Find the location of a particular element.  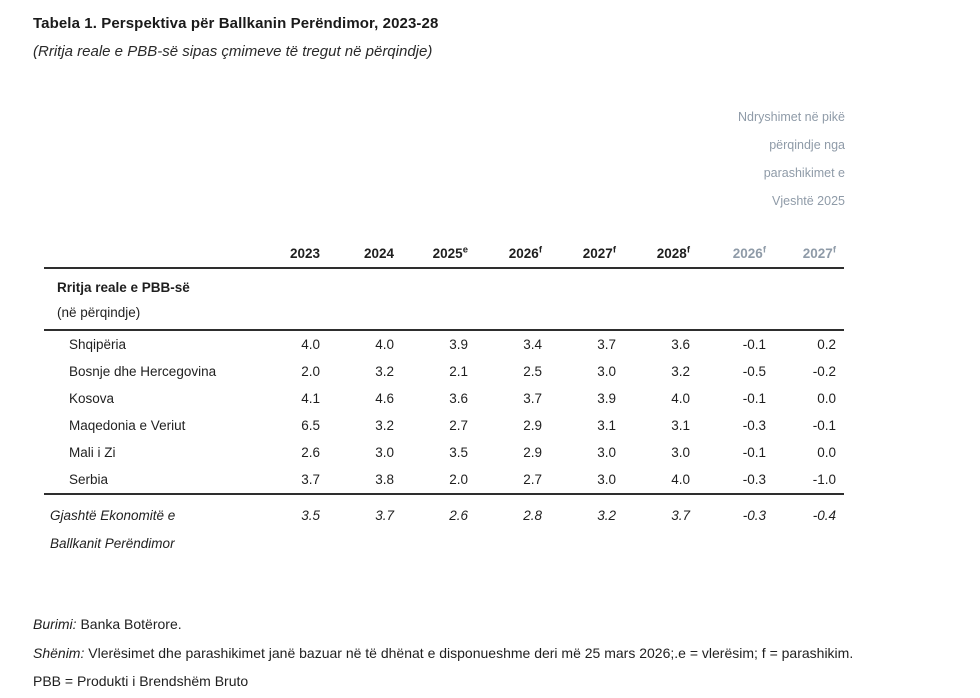

column-header-2024: 2024 is located at coordinates (365, 256).